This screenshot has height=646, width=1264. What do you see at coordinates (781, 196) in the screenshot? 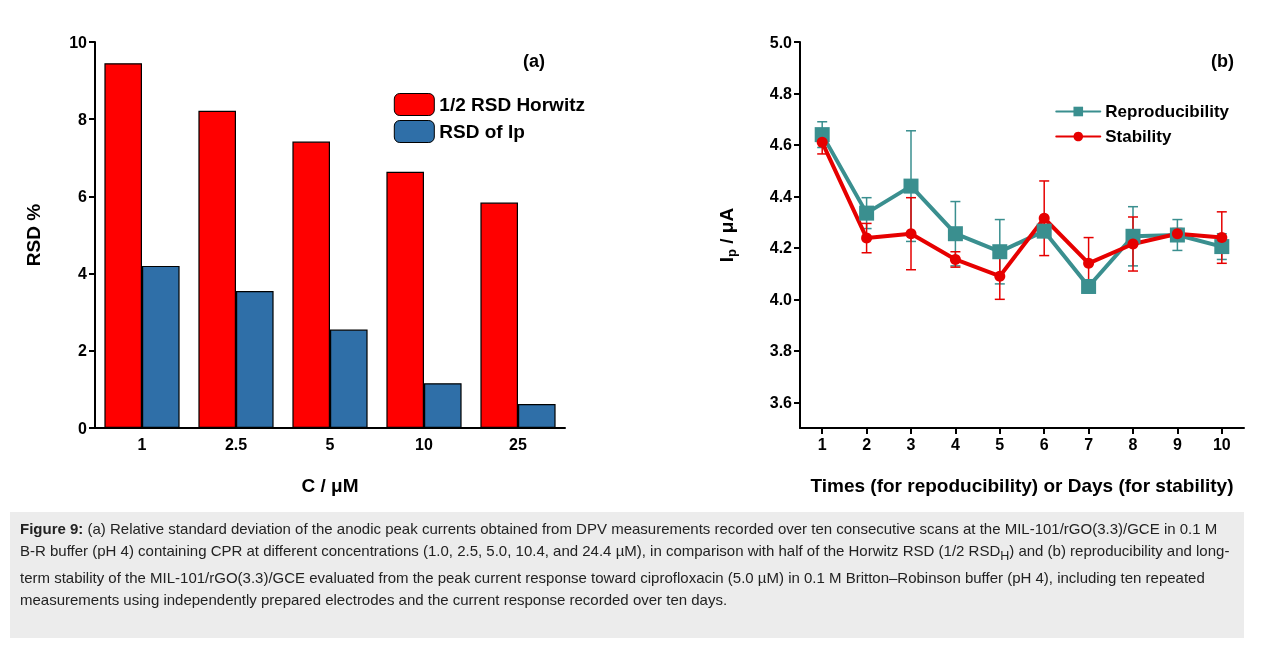
I see `y-tick-label: 4.4` at bounding box center [781, 196].